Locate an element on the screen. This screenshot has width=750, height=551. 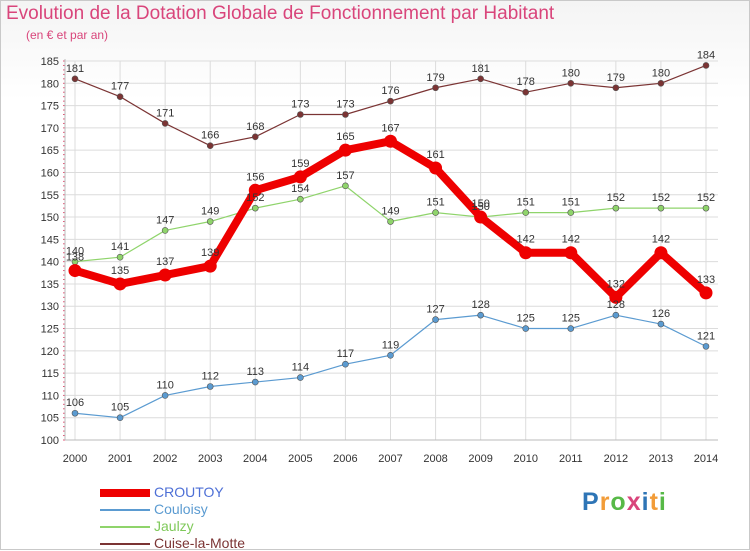
y-tick-label: 110 is located at coordinates (50, 396).